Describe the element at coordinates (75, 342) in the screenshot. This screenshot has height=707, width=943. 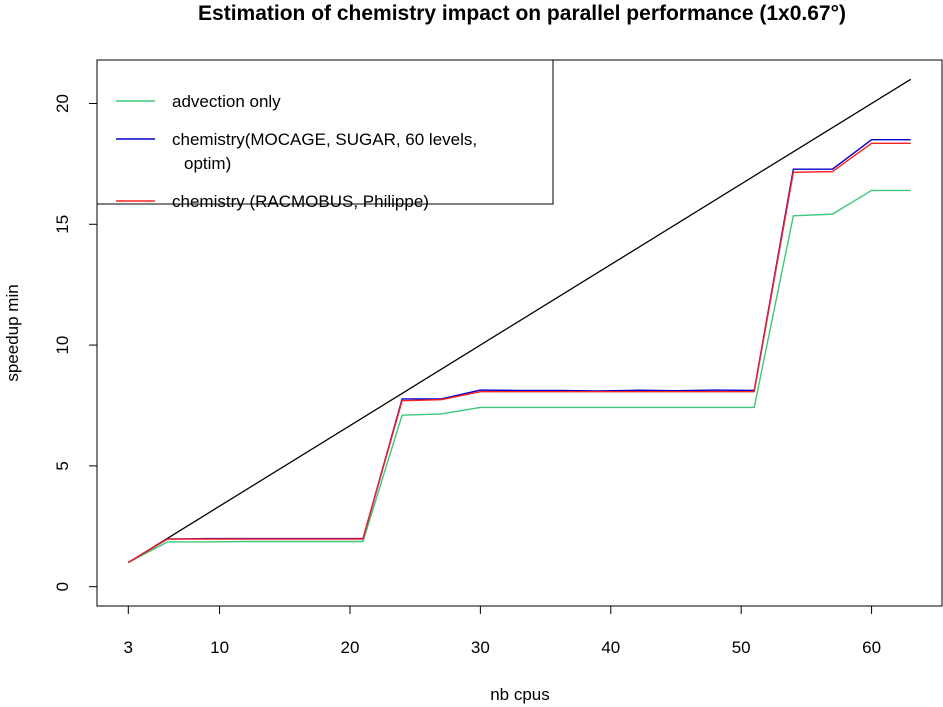
I see `y-axis: 0 5 10 15 20` at that location.